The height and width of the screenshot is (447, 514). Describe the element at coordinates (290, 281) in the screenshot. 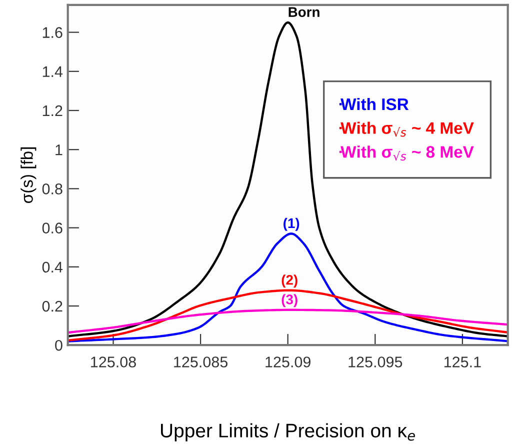

I see `annotation: (2)` at that location.